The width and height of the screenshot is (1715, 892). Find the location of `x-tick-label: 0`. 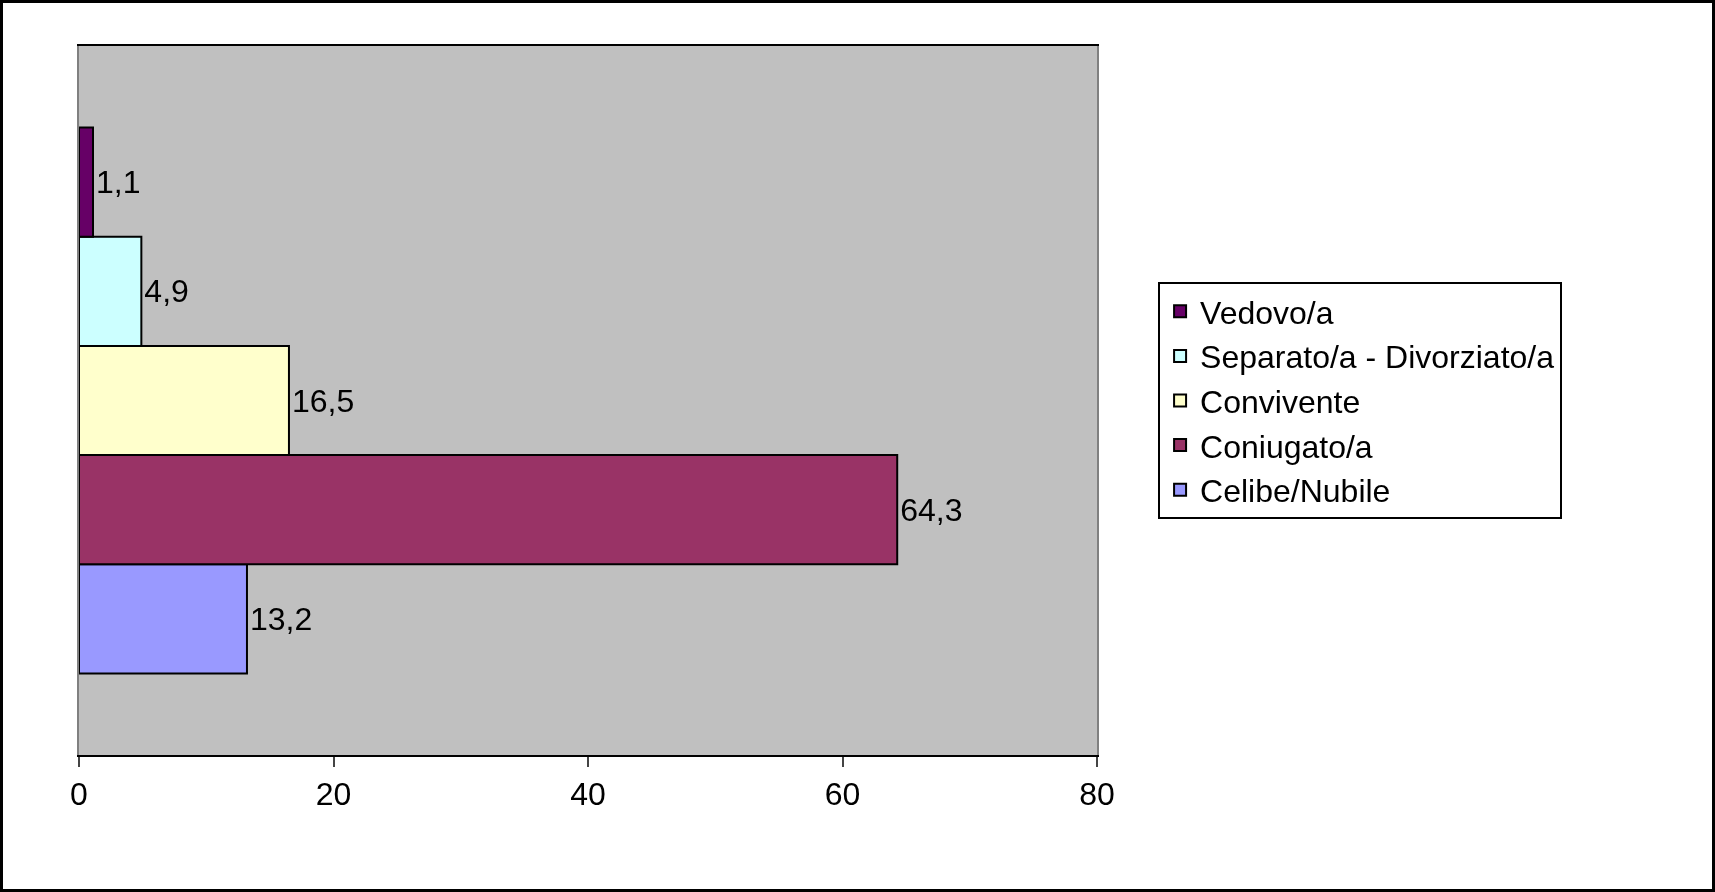

x-tick-label: 0 is located at coordinates (79, 794).